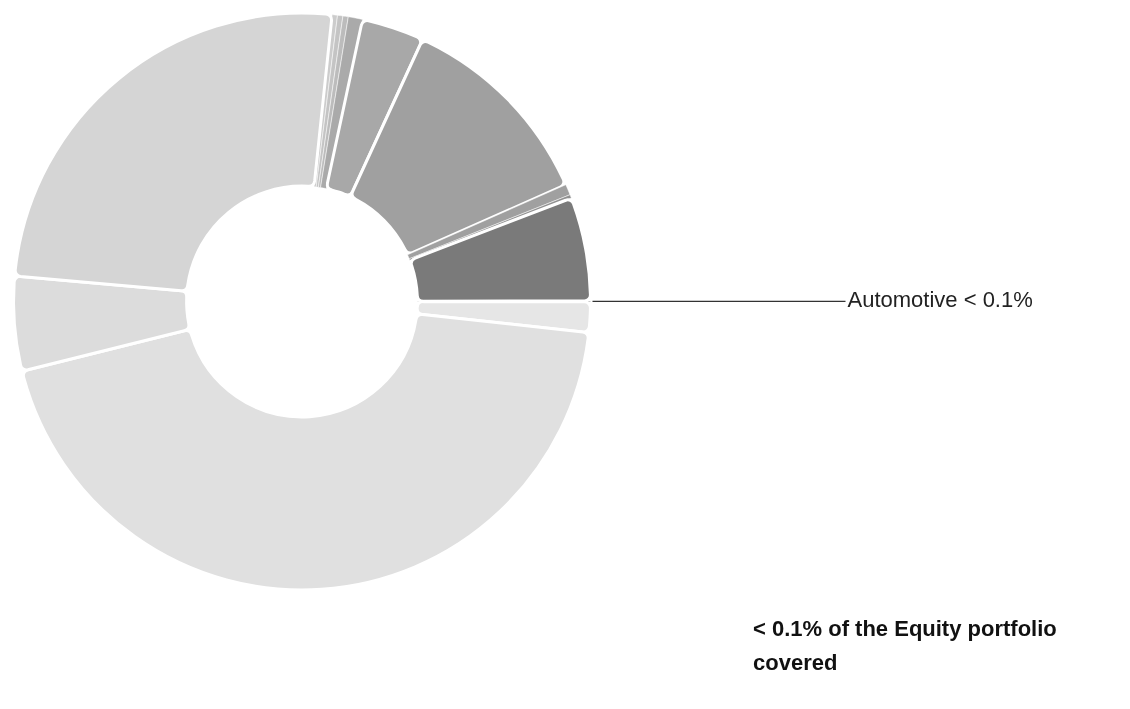  I want to click on slice-label: Automotive < 0.1%, so click(940, 300).